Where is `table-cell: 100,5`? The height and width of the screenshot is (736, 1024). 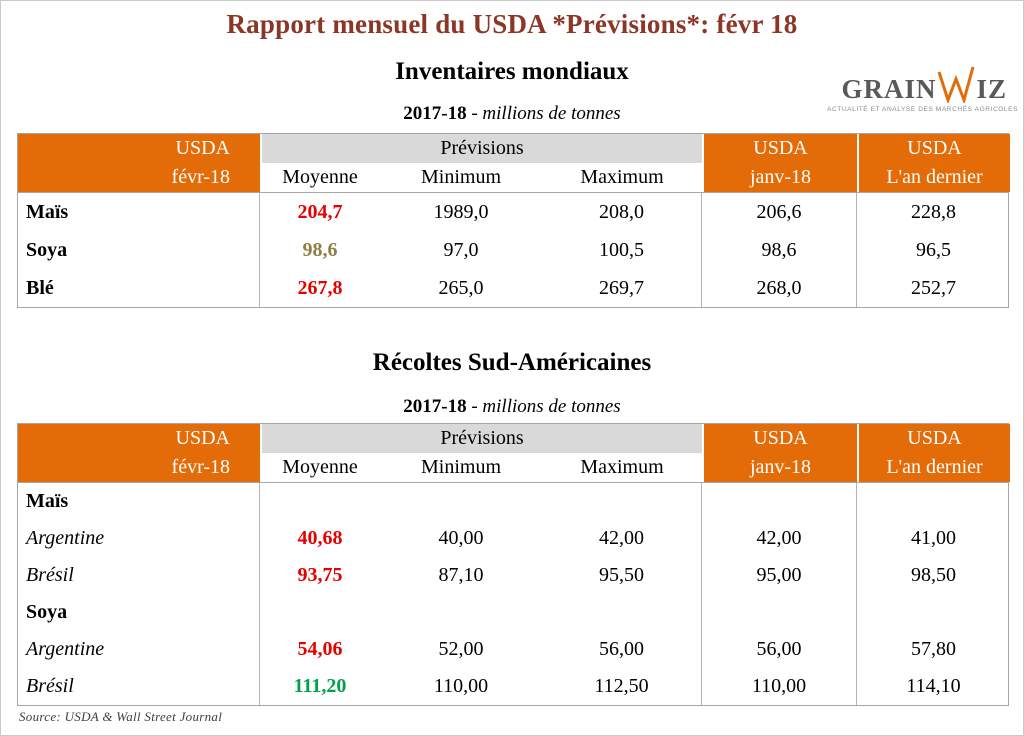
table-cell: 100,5 is located at coordinates (622, 250).